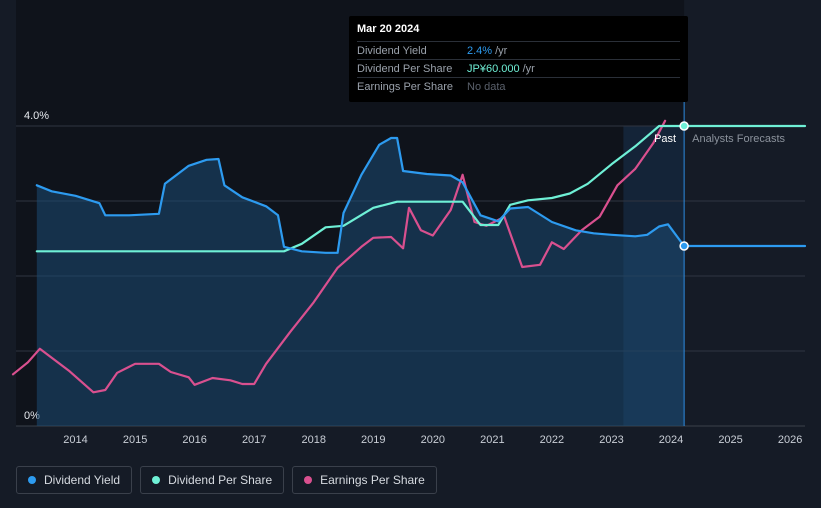 This screenshot has width=821, height=508. What do you see at coordinates (552, 440) in the screenshot?
I see `x-tick-label: 2022` at bounding box center [552, 440].